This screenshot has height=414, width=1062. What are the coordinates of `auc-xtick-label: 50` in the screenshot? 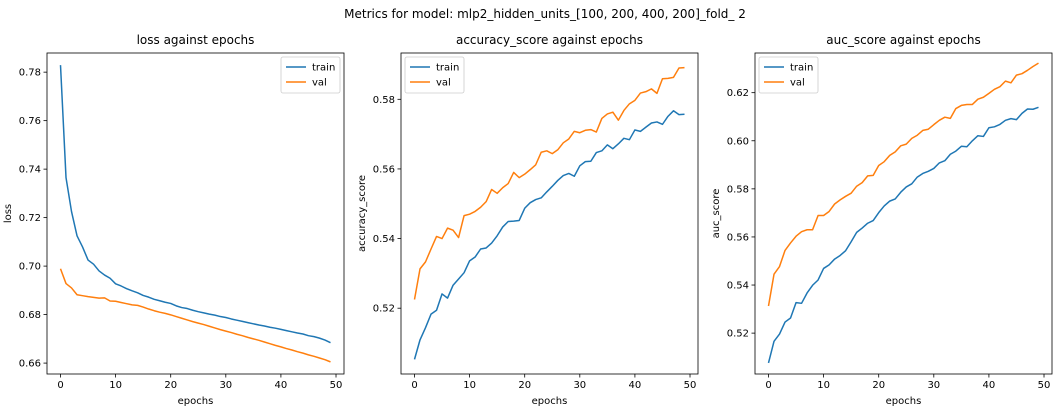 It's located at (1044, 385).